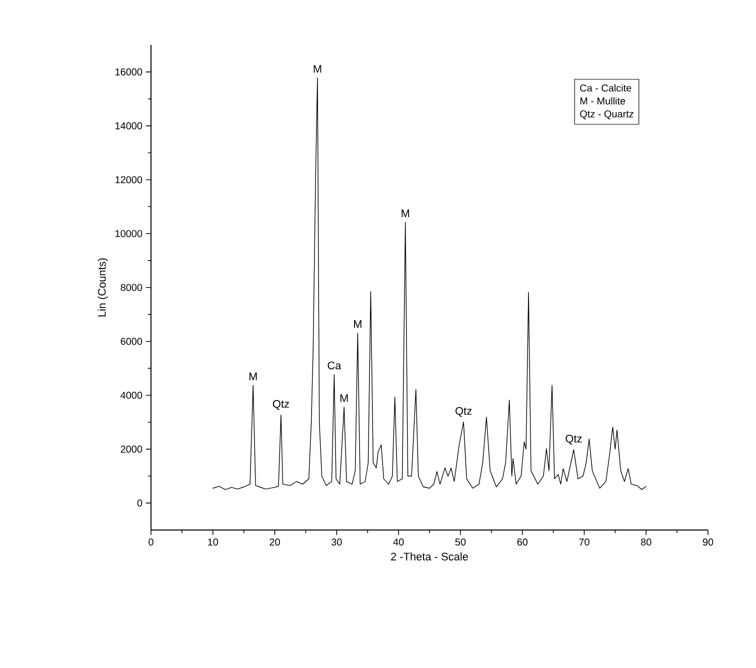  Describe the element at coordinates (103, 287) in the screenshot. I see `y-axis-title: Lin (Counts)` at that location.